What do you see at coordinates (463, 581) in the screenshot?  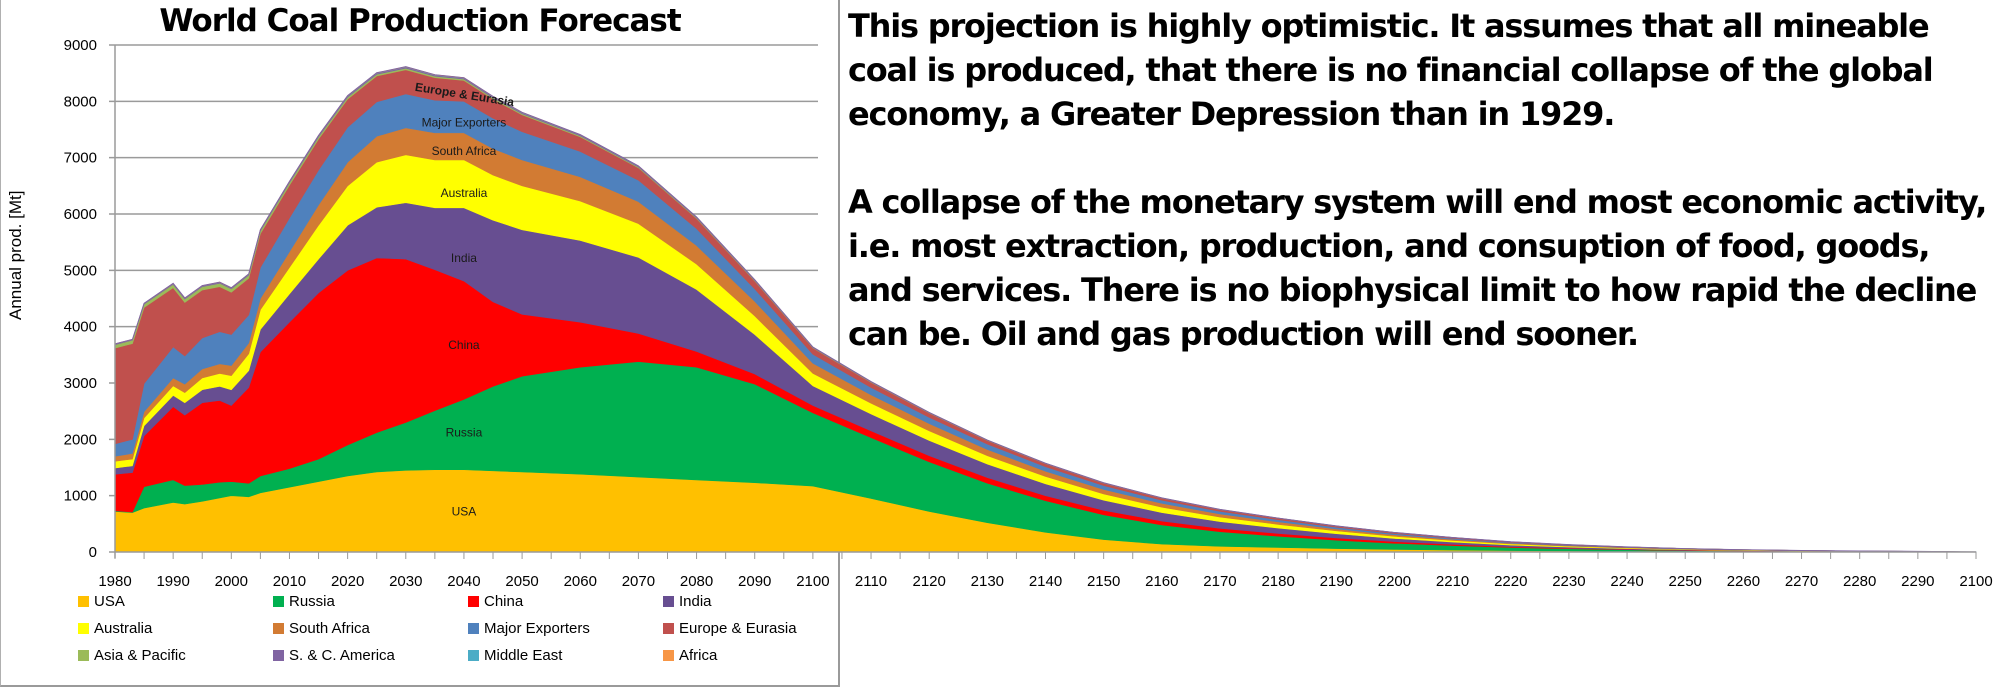 I see `x-tick-label: 2040` at bounding box center [463, 581].